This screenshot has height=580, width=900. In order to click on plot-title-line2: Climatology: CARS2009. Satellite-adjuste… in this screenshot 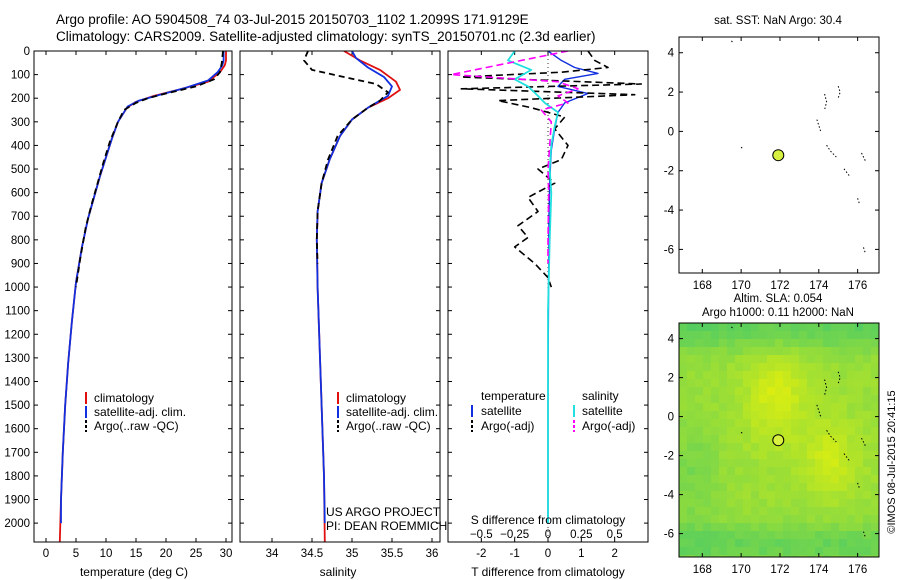, I will do `click(326, 36)`.